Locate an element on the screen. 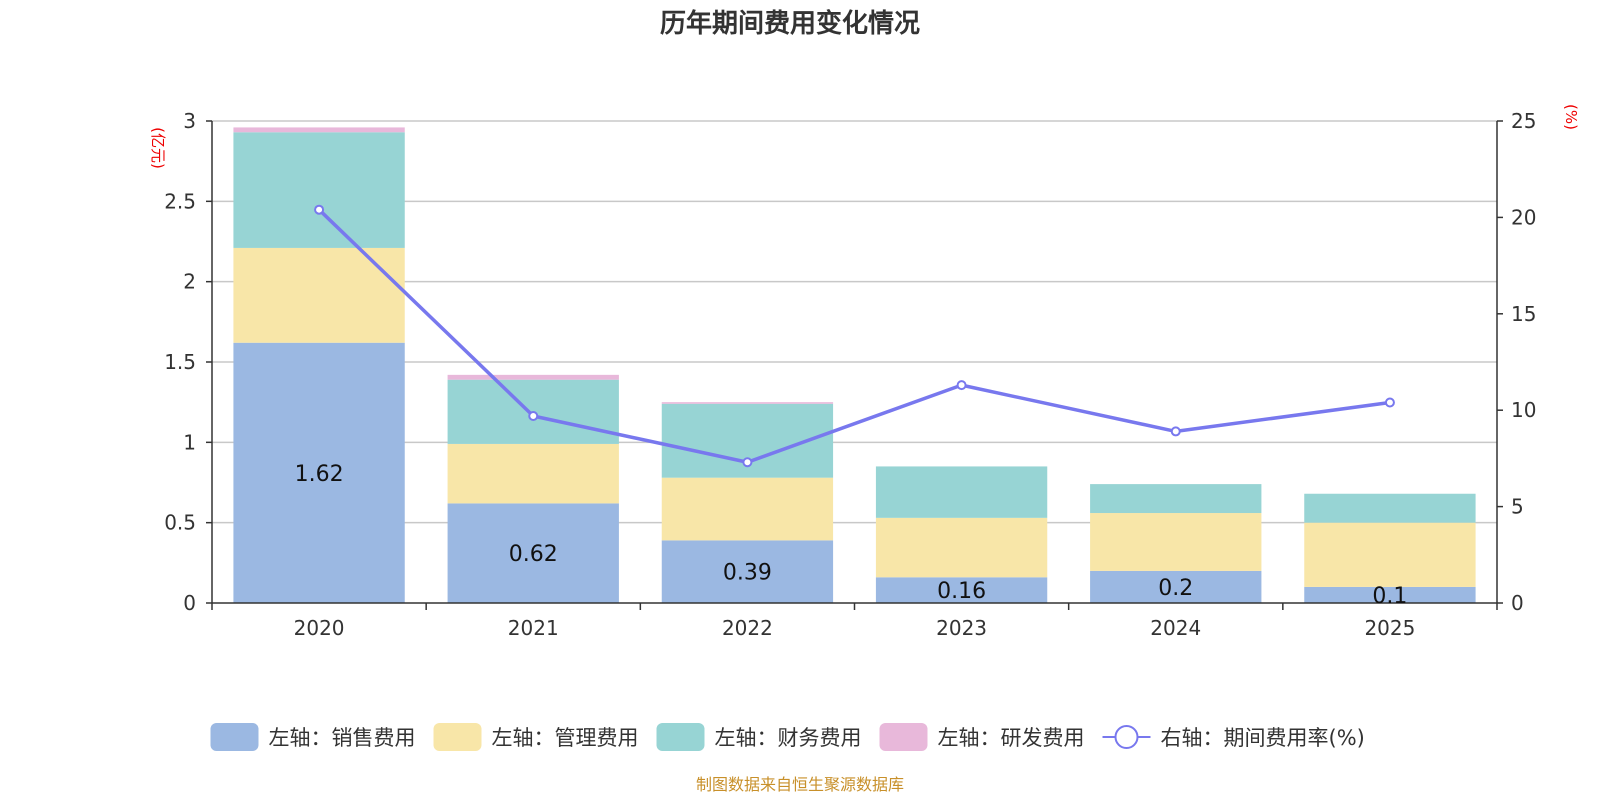 The image size is (1600, 800). bar-data-label: 0.2 is located at coordinates (1175, 588).